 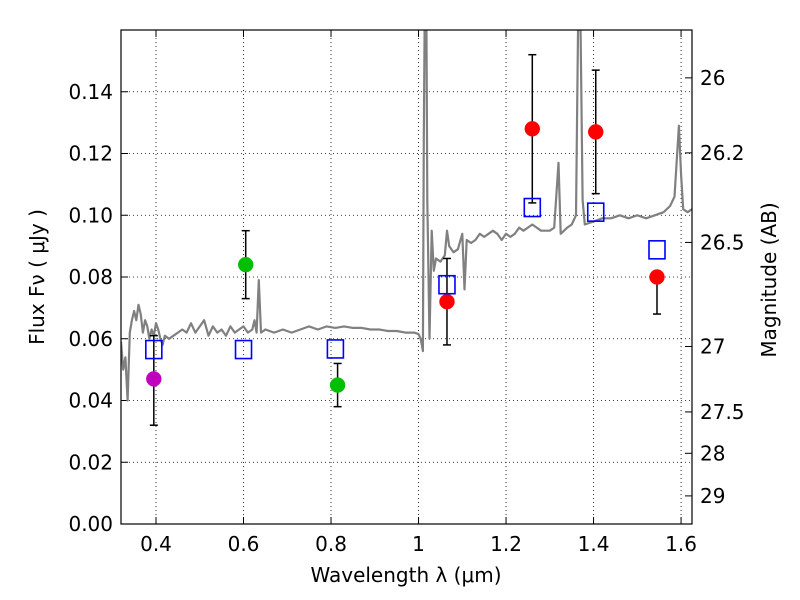 What do you see at coordinates (37, 277) in the screenshot?
I see `y-axis-label: Flux Fν ( μJy )` at bounding box center [37, 277].